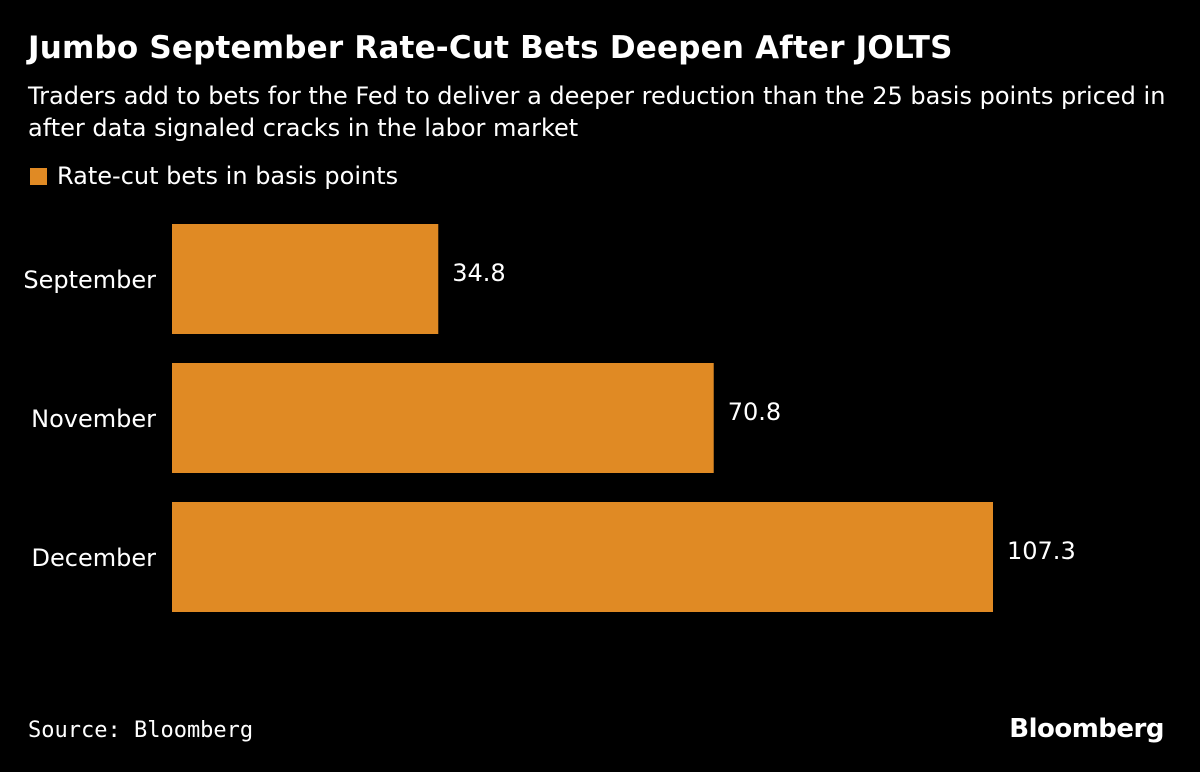 The image size is (1200, 772). What do you see at coordinates (478, 273) in the screenshot?
I see `data-label: 34.8` at bounding box center [478, 273].